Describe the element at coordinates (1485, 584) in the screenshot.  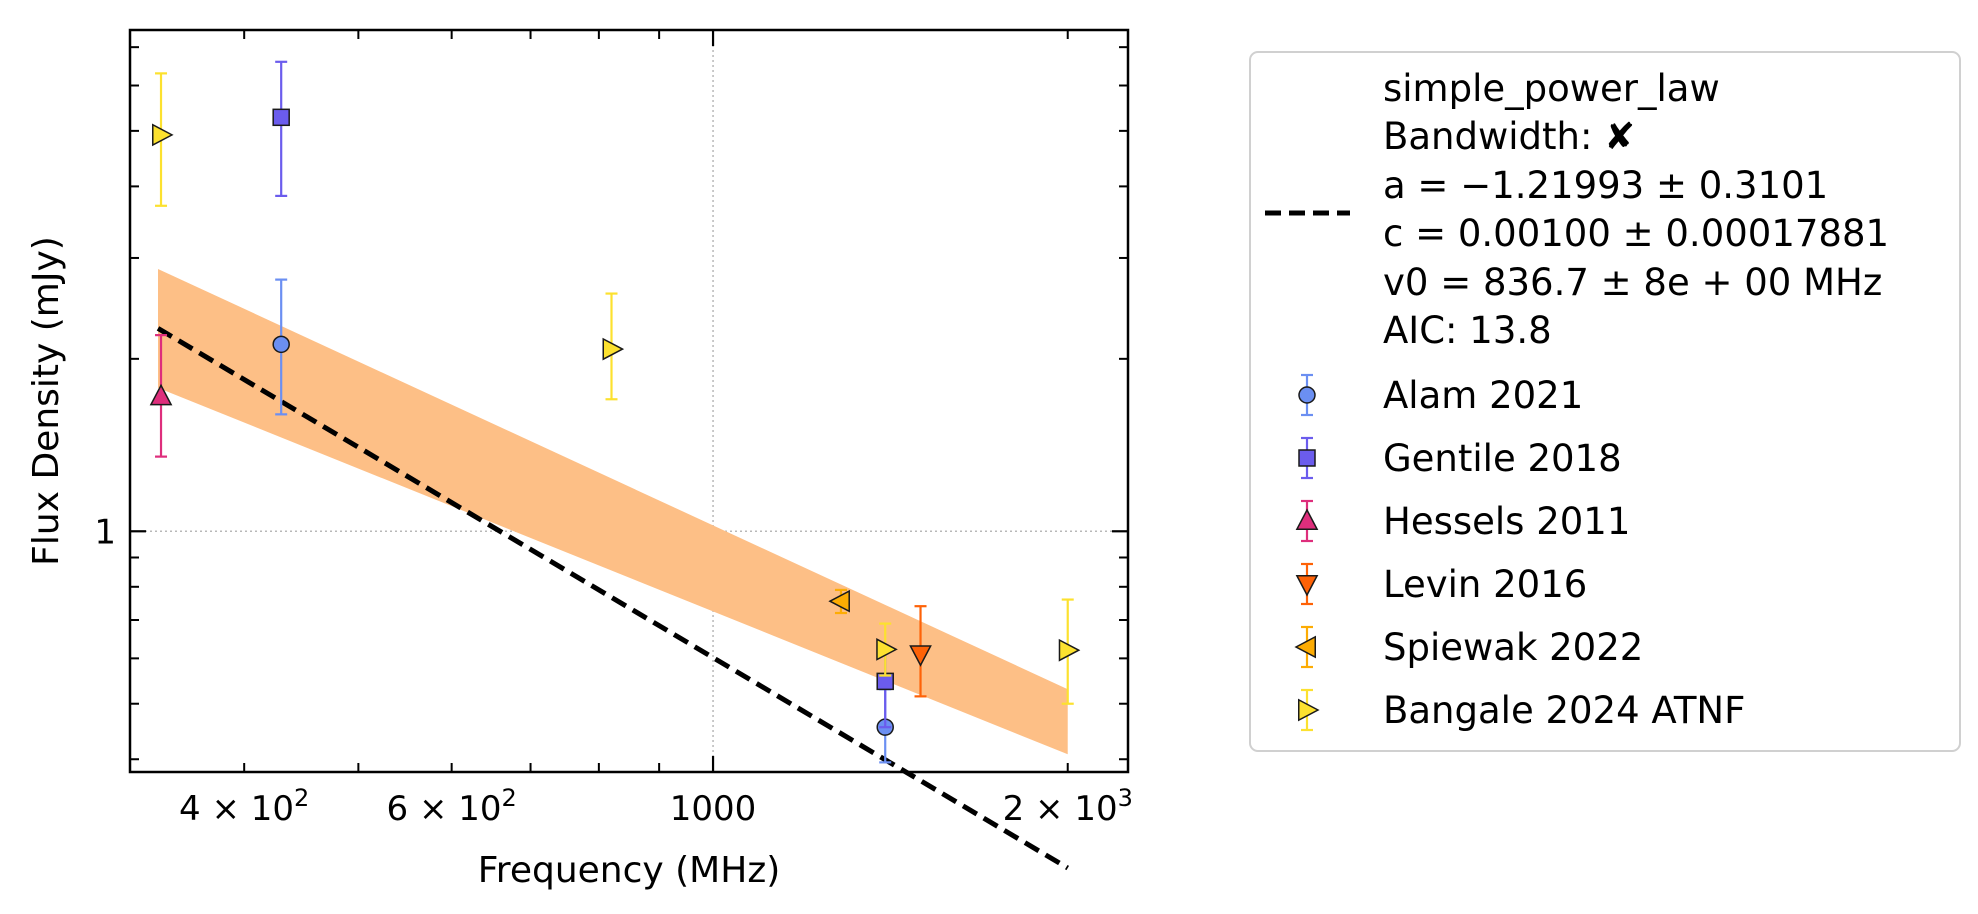
I see `legend-label: Levin 2016` at that location.